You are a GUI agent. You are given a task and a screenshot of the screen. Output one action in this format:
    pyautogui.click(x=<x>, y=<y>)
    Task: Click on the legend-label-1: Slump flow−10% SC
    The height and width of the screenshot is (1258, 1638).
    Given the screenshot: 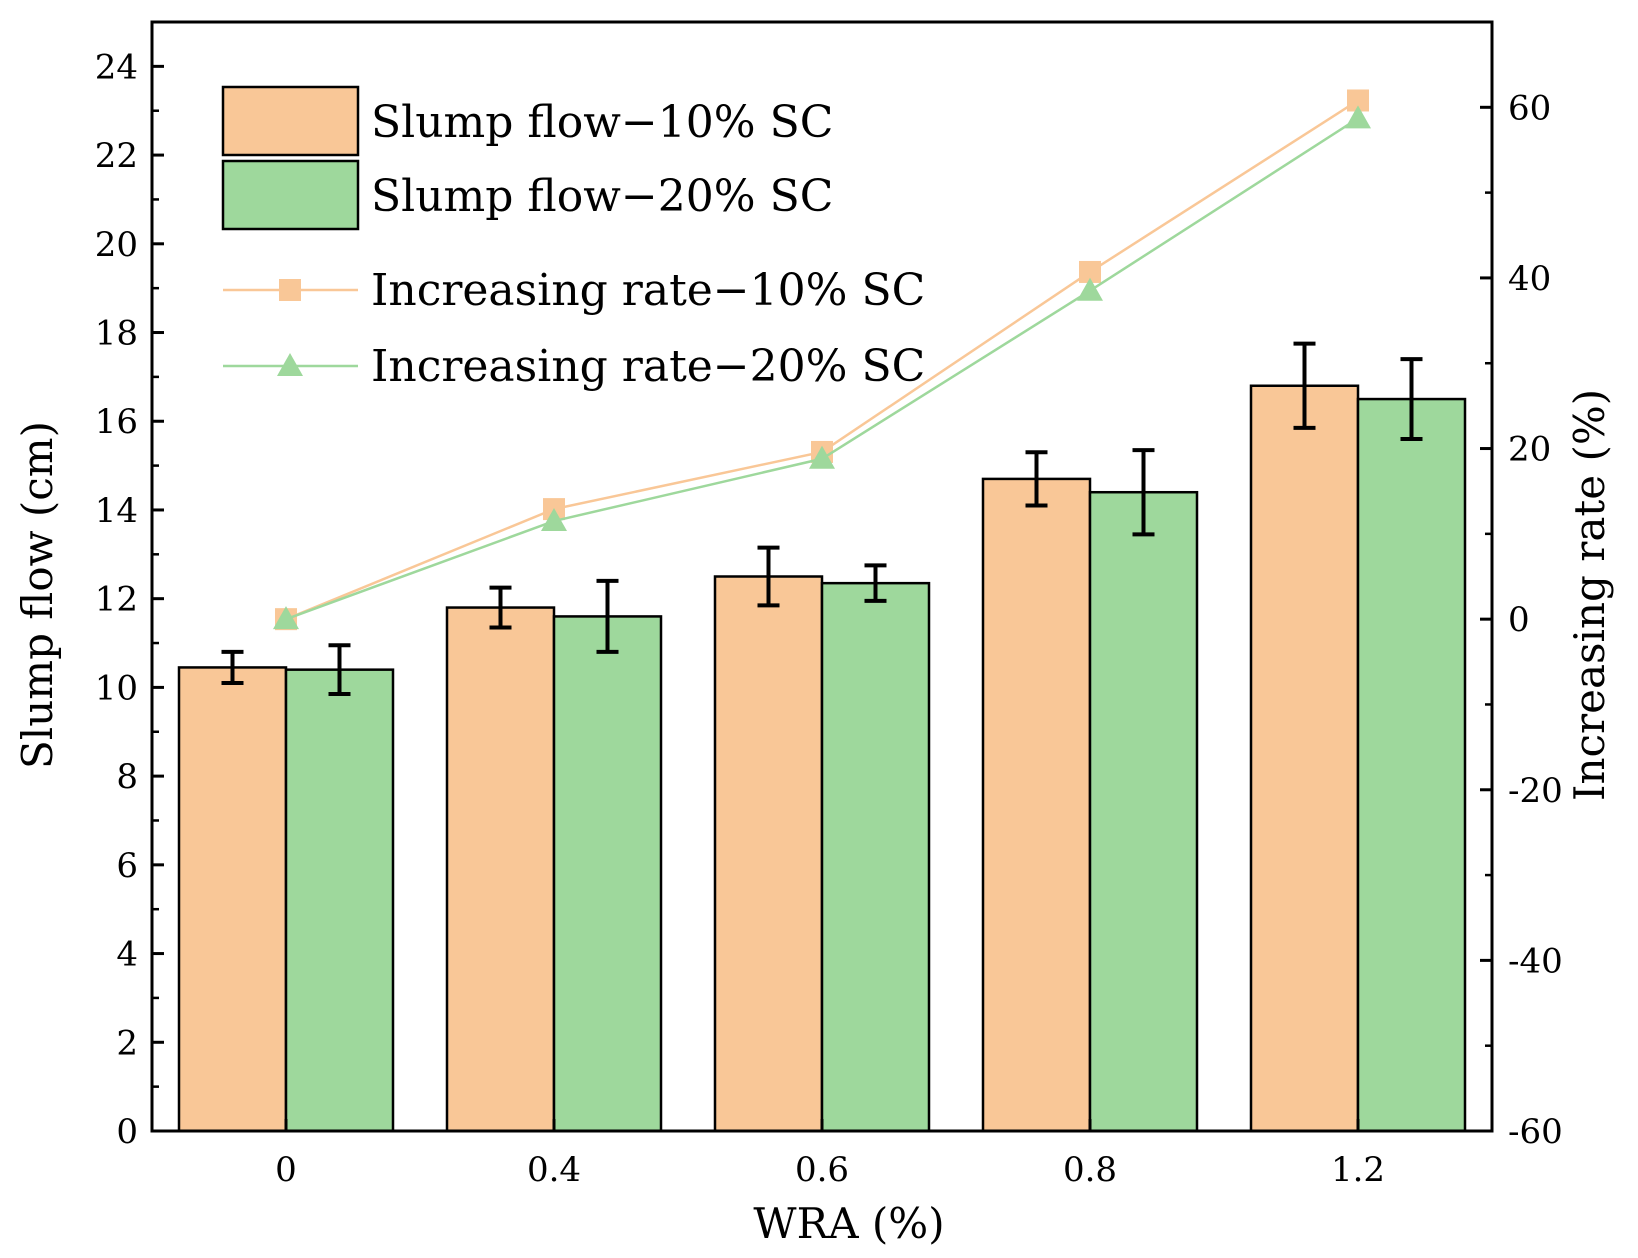 What is the action you would take?
    pyautogui.click(x=602, y=122)
    